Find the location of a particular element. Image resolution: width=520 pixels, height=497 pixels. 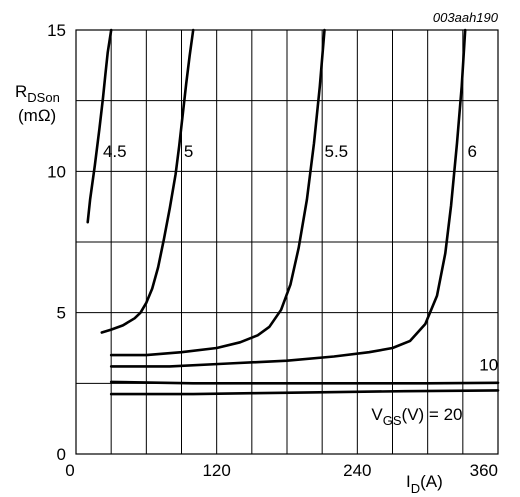

curve-label: 10 is located at coordinates (488, 365).